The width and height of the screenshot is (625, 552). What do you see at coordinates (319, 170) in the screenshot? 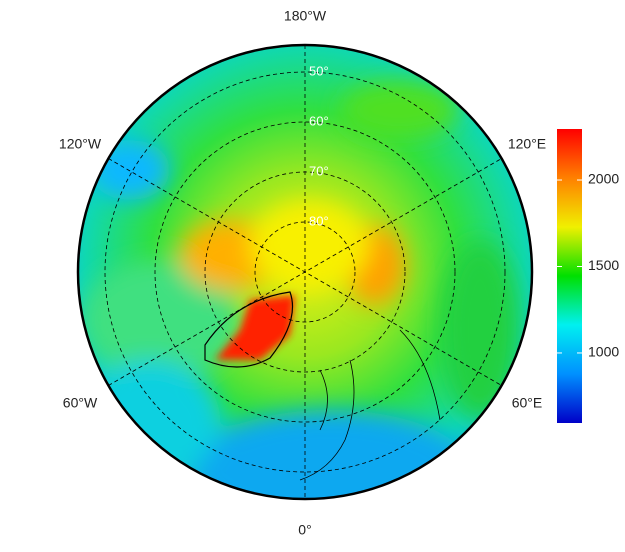
I see `latitude-label: 70°` at bounding box center [319, 170].